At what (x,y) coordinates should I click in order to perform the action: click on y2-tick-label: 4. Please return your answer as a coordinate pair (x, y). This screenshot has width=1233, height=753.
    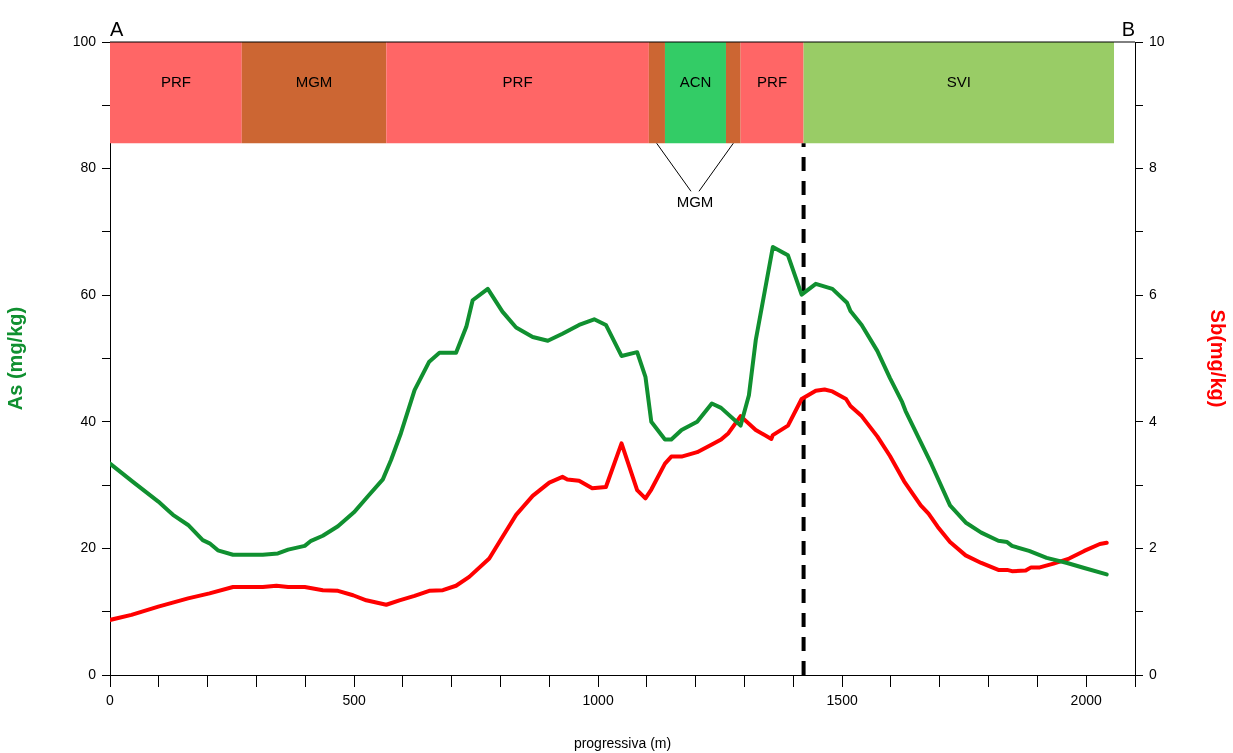
    Looking at the image, I should click on (1153, 420).